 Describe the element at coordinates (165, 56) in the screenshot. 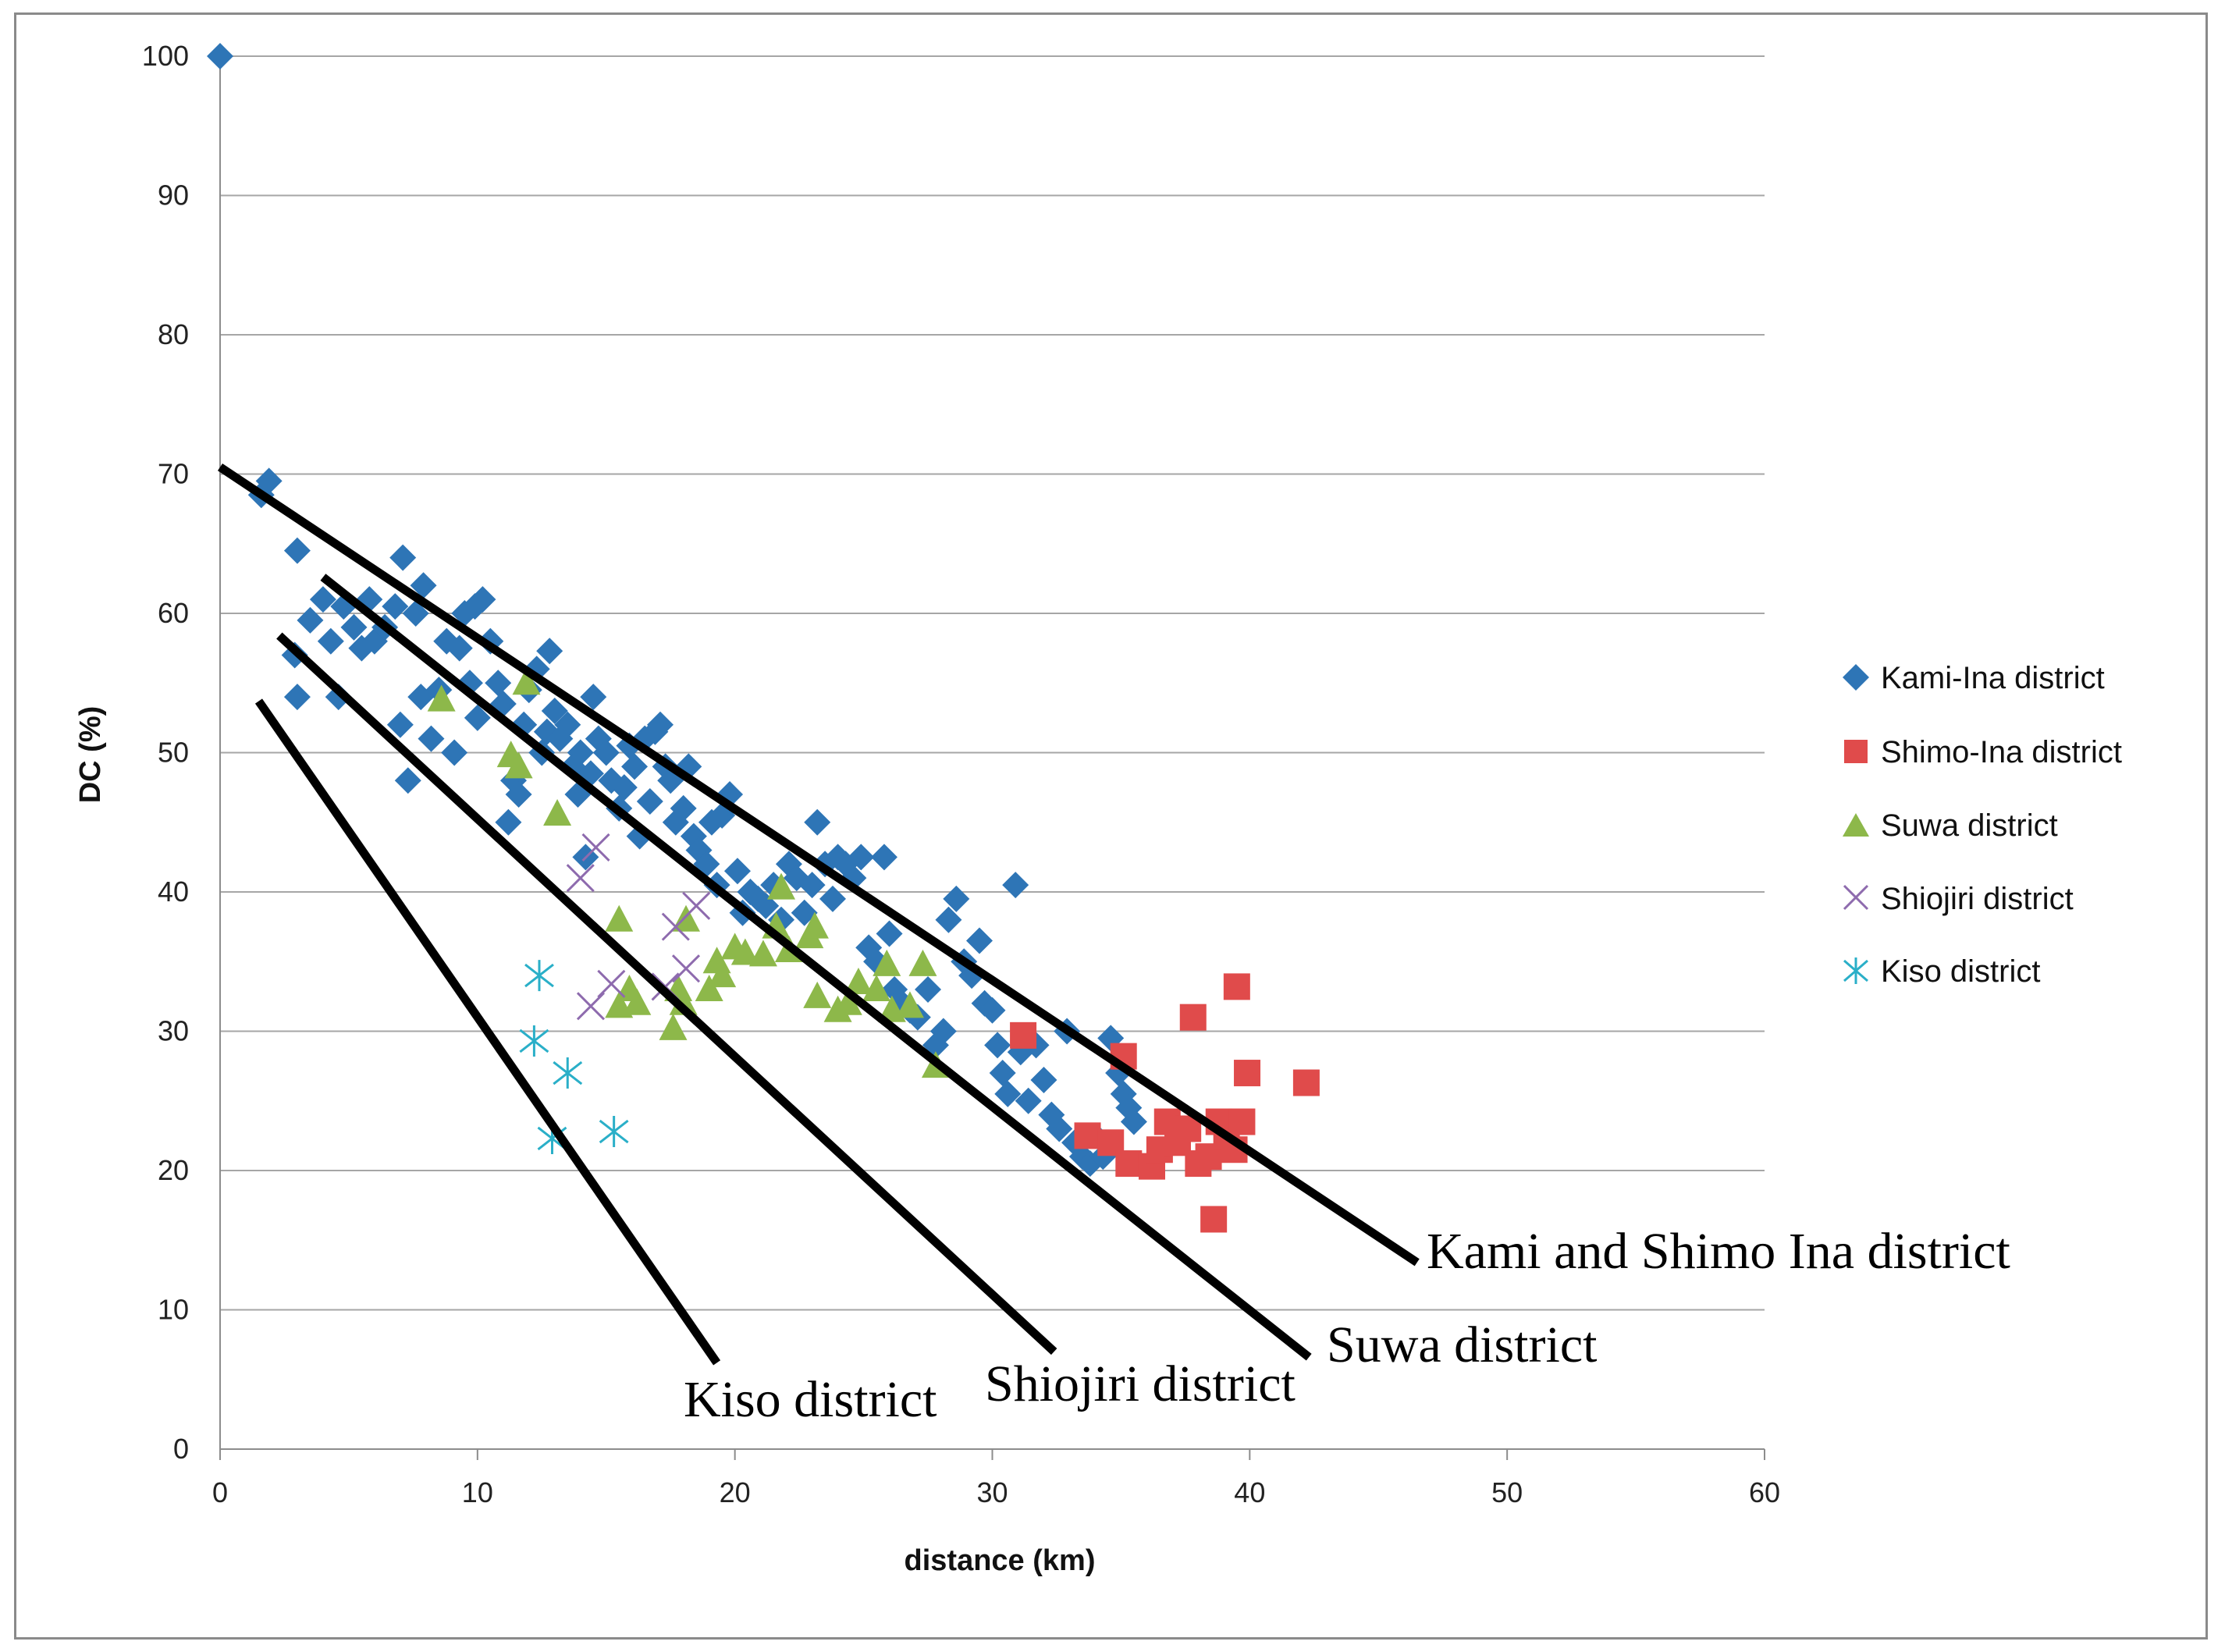

I see `y-tick-label-100: 100` at that location.